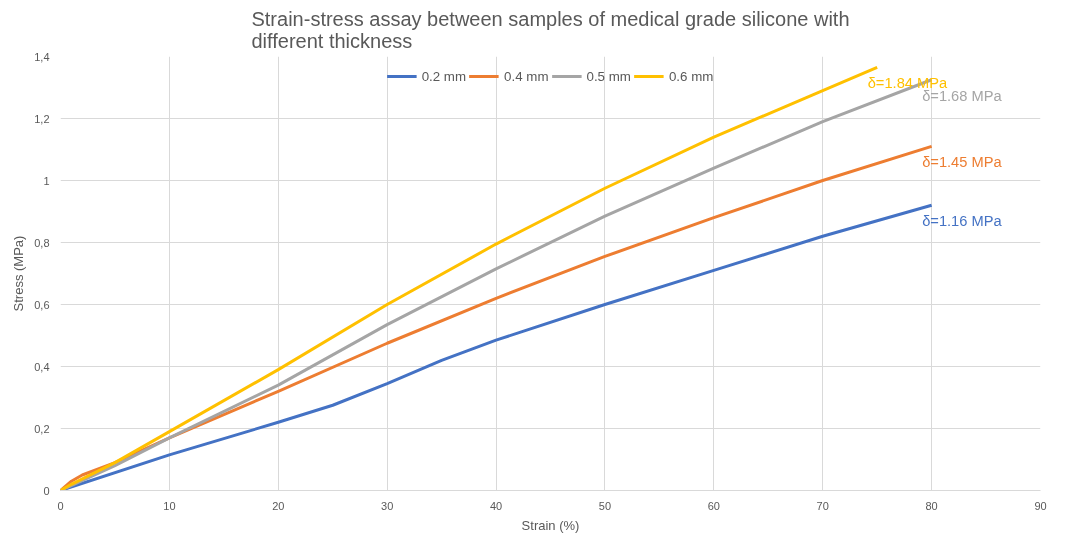 The image size is (1079, 544). Describe the element at coordinates (42, 242) in the screenshot. I see `y-tick-label: 0,8` at that location.